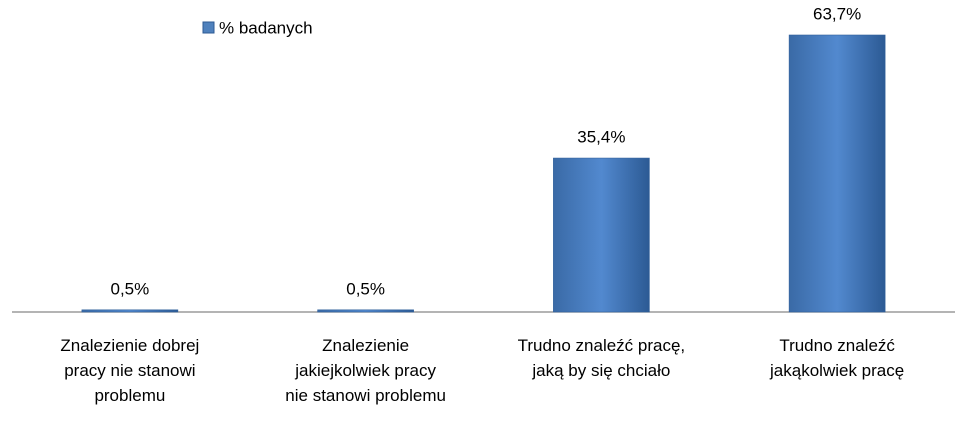  I want to click on x-tick-label: Trudno znaleźć jakąkolwiek pracę, so click(837, 358).